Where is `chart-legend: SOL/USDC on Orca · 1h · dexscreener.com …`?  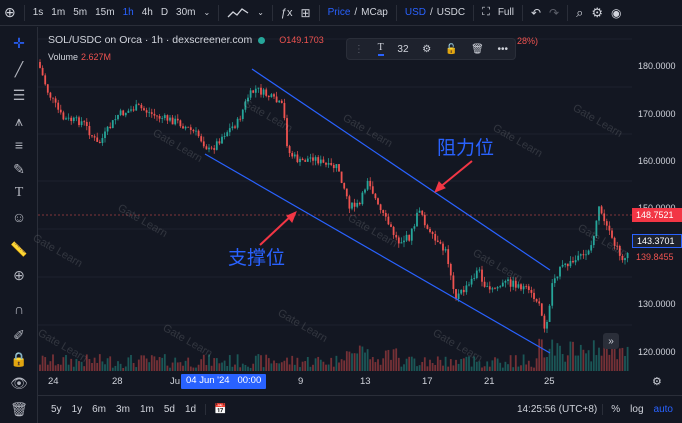
chart-legend: SOL/USDC on Orca · 1h · dexscreener.com … is located at coordinates (186, 40).